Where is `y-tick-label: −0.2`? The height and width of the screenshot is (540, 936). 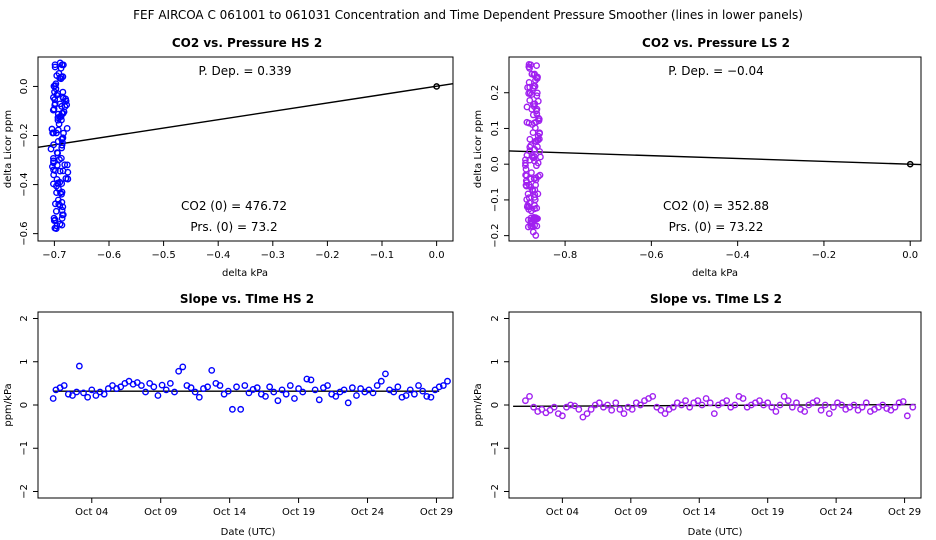
y-tick-label: −0.2 is located at coordinates (24, 135).